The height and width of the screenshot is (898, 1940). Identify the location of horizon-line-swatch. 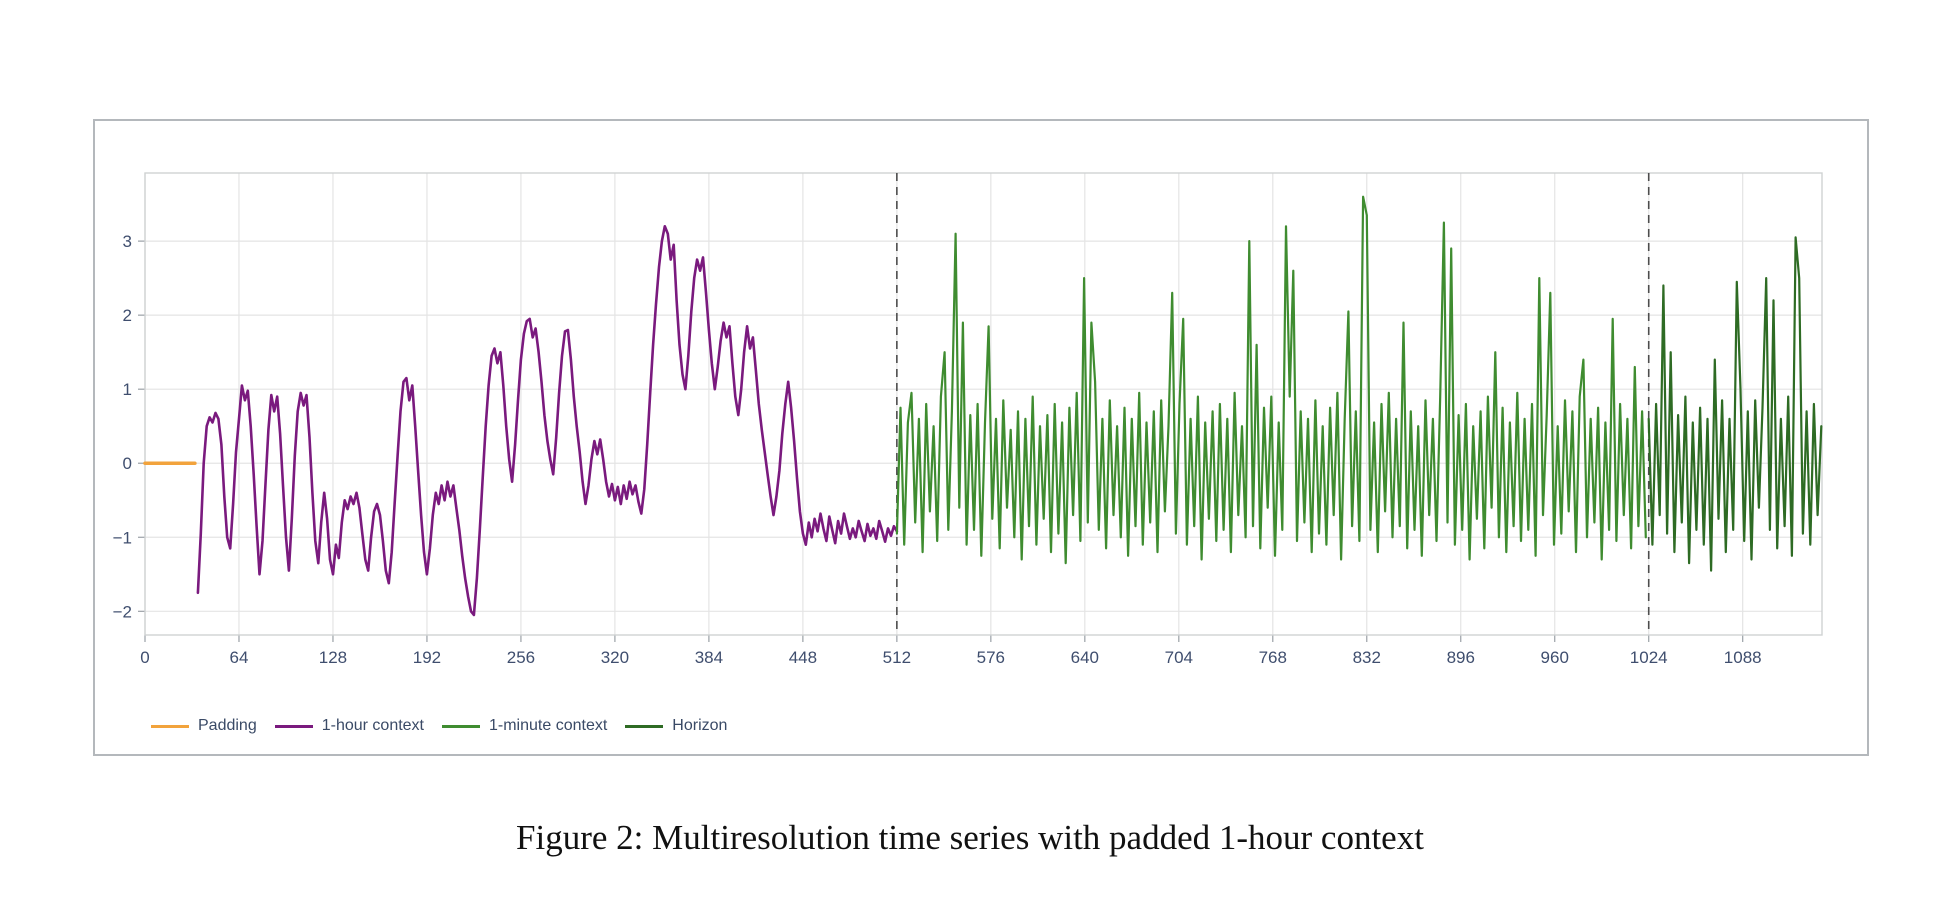
(644, 726).